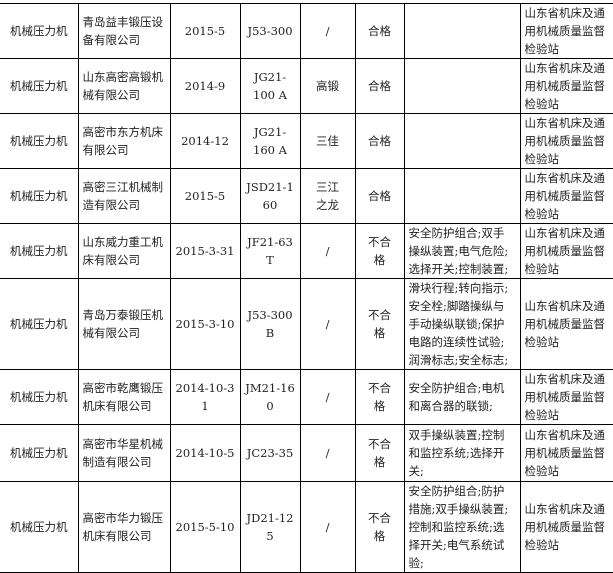 The width and height of the screenshot is (613, 573). What do you see at coordinates (124, 141) in the screenshot?
I see `company-cell: 高密市东方机床有限公司` at bounding box center [124, 141].